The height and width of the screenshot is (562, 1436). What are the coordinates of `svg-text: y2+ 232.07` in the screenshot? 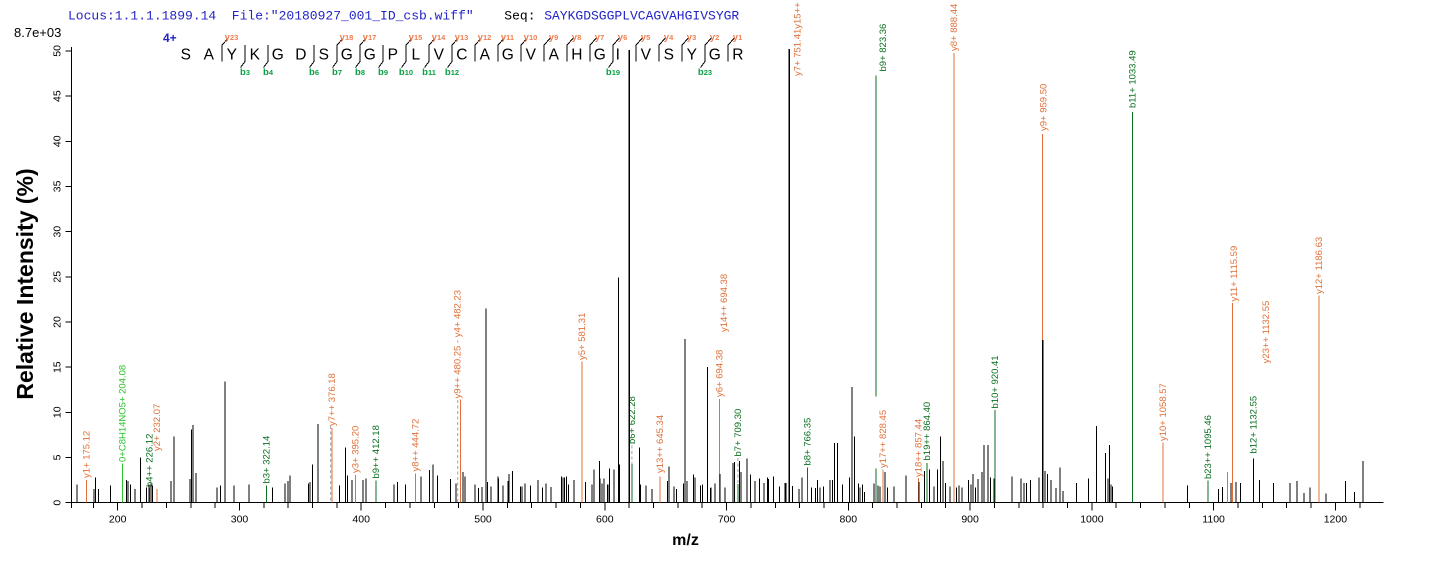 It's located at (157, 427).